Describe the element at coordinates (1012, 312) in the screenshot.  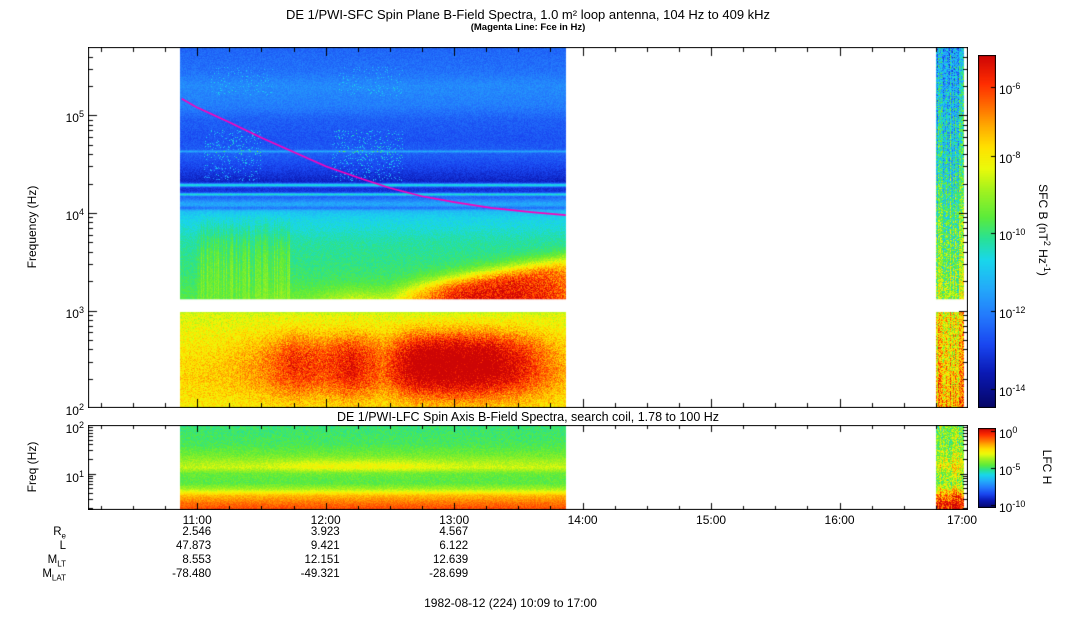
I see `sfc-colorbar-tick-label: 10⁻¹²` at that location.